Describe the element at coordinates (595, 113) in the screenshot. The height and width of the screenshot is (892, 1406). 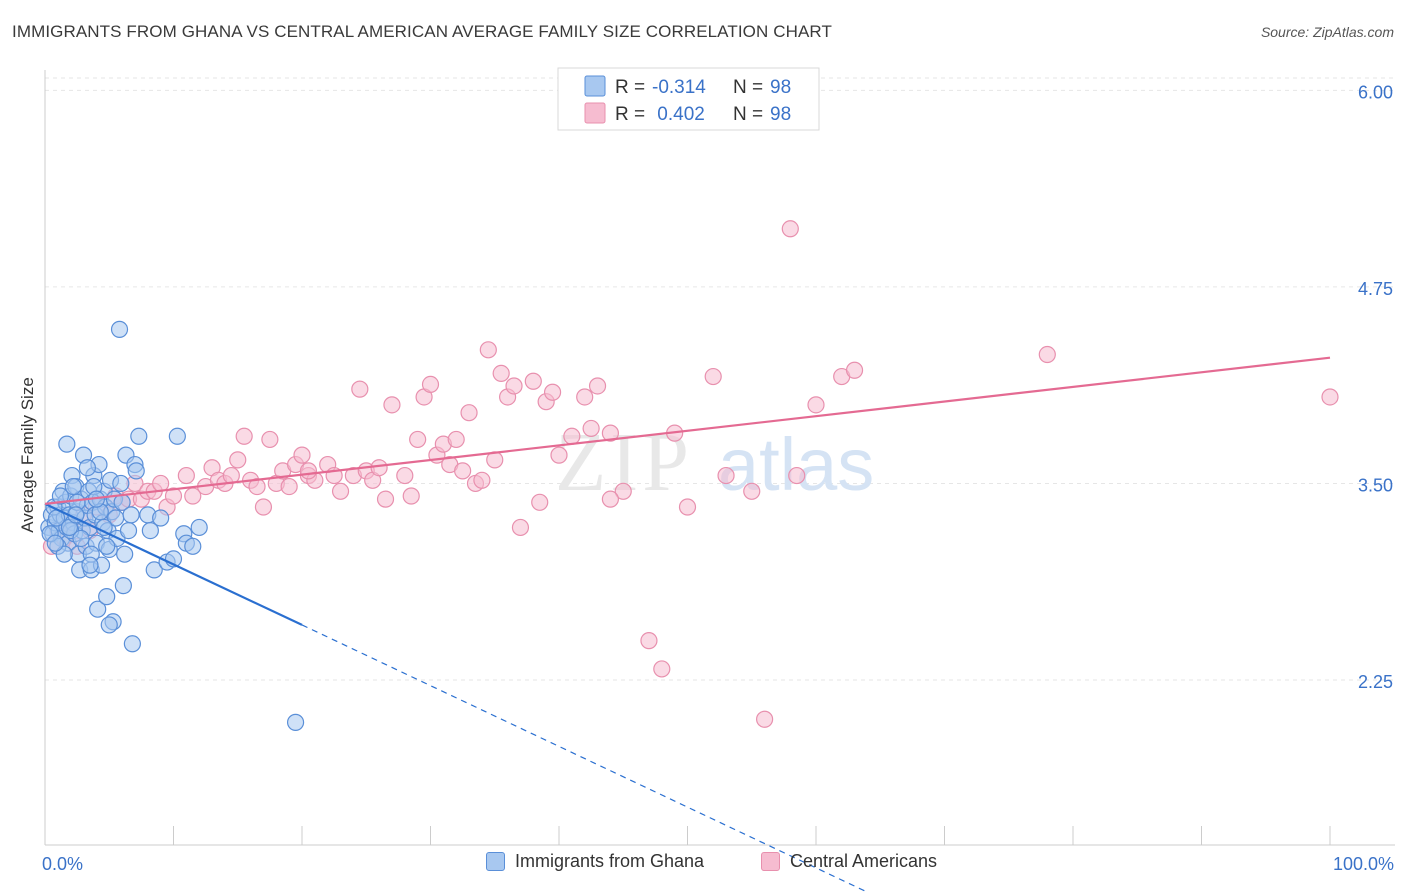
I see `legend-swatch-pink` at that location.